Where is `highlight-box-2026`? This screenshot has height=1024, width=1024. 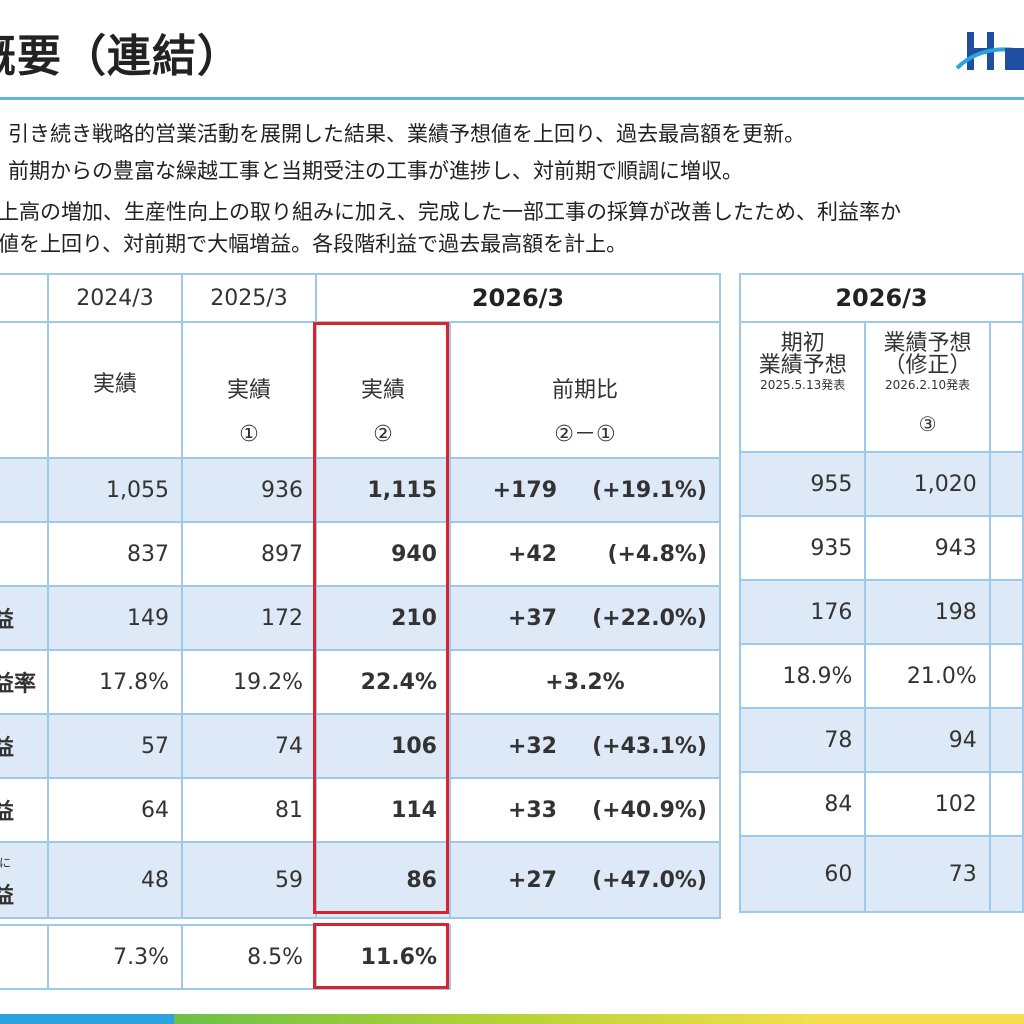 highlight-box-2026 is located at coordinates (381, 618).